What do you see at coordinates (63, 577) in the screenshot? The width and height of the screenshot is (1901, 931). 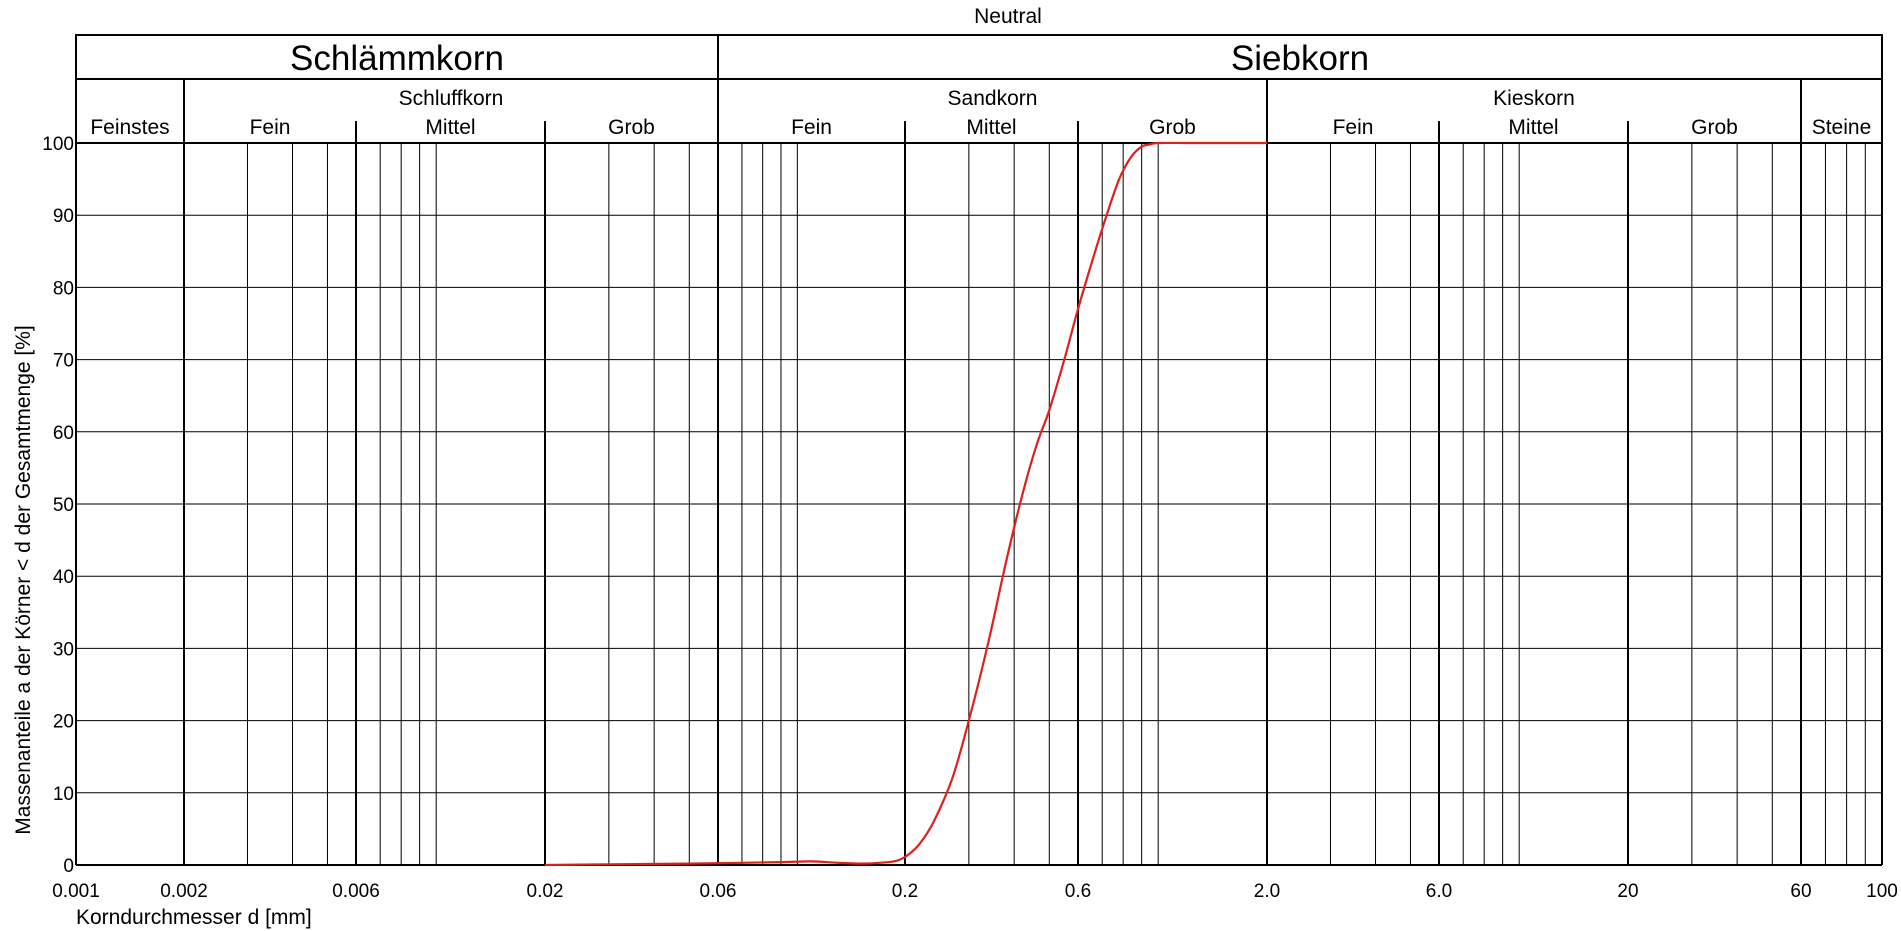 I see `y-tick-label: 40` at bounding box center [63, 577].